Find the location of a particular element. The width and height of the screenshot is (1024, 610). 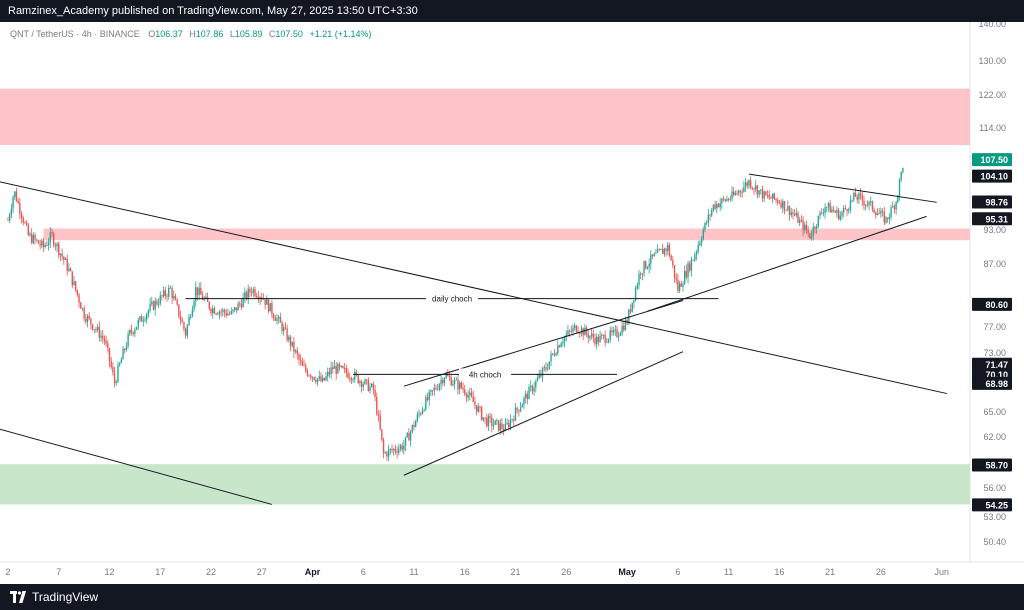

channel-lower-line is located at coordinates (543, 413).